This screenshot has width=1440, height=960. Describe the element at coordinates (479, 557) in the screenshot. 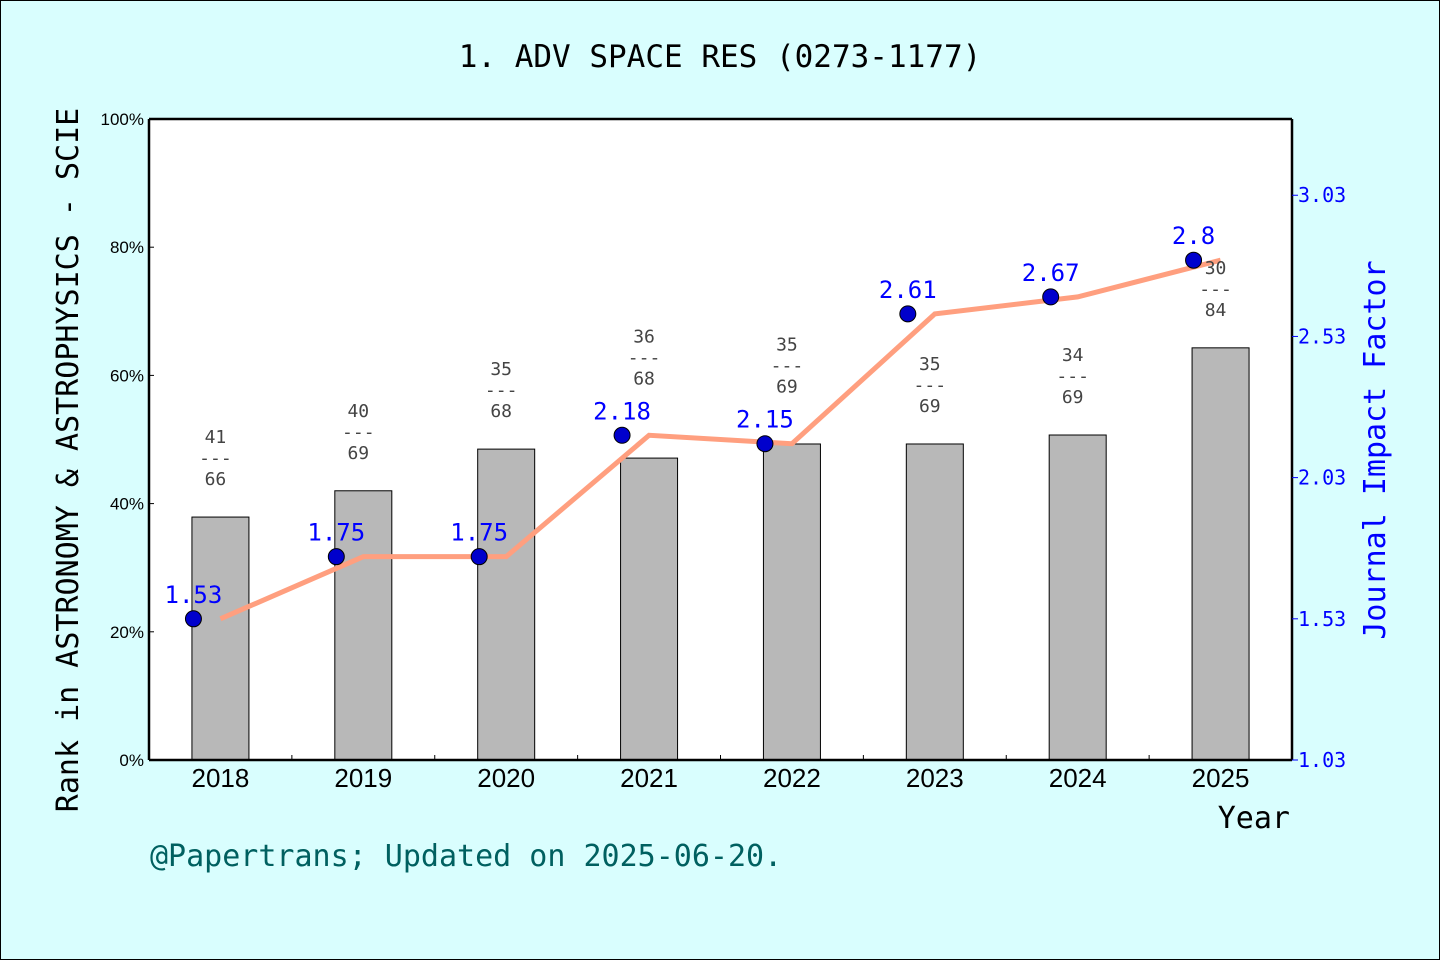

I see `if-point-2020` at that location.